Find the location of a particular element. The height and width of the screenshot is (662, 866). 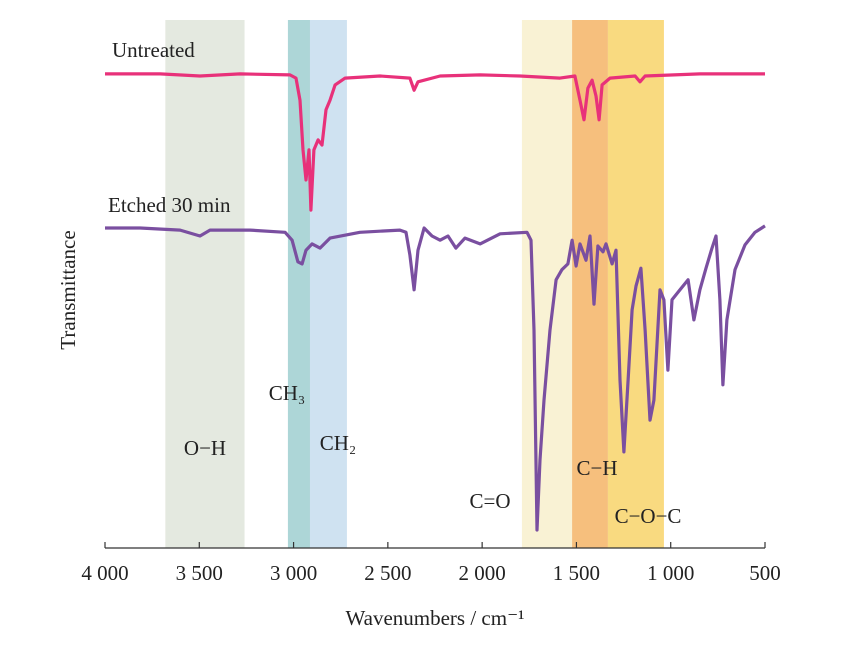

band-label: CH₃ is located at coordinates (287, 393).